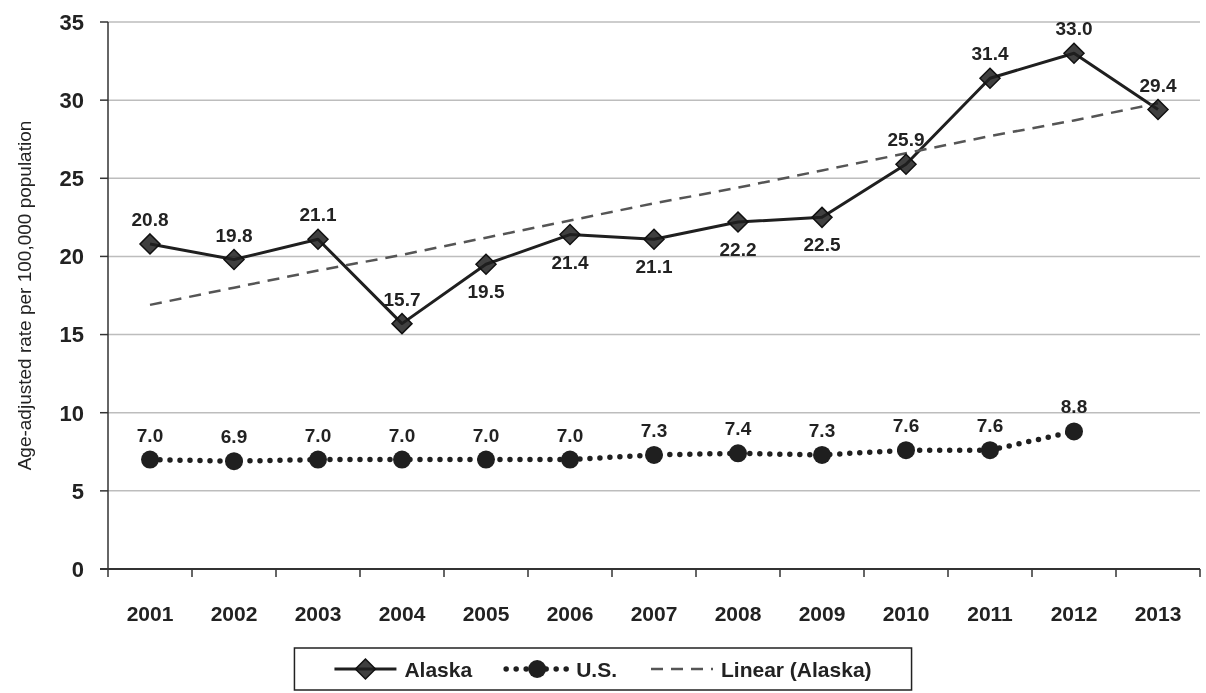 This screenshot has height=693, width=1206. Describe the element at coordinates (1074, 407) in the screenshot. I see `data-label: 8.8` at that location.